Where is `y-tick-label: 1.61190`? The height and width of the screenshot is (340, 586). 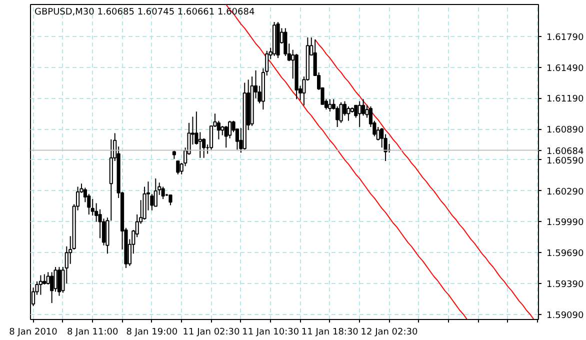
y-tick-label: 1.61190 is located at coordinates (565, 99).